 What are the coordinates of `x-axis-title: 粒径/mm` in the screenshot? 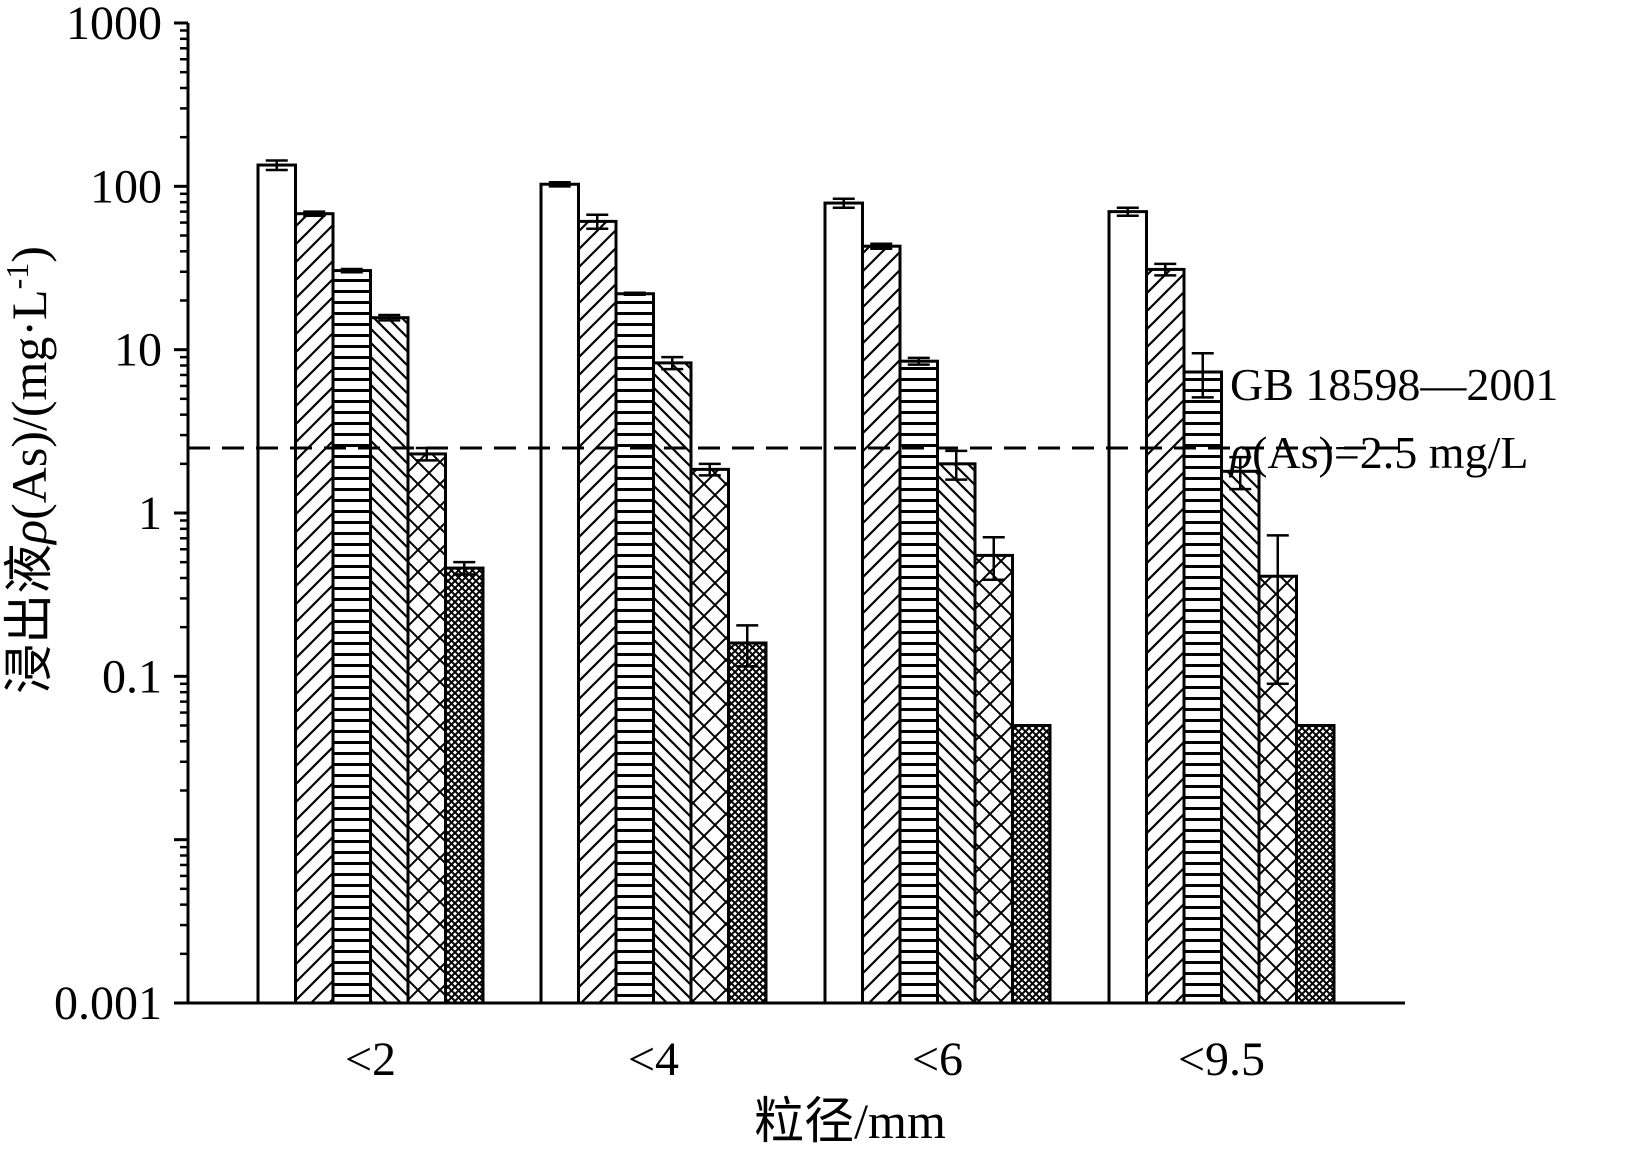 It's located at (850, 1121).